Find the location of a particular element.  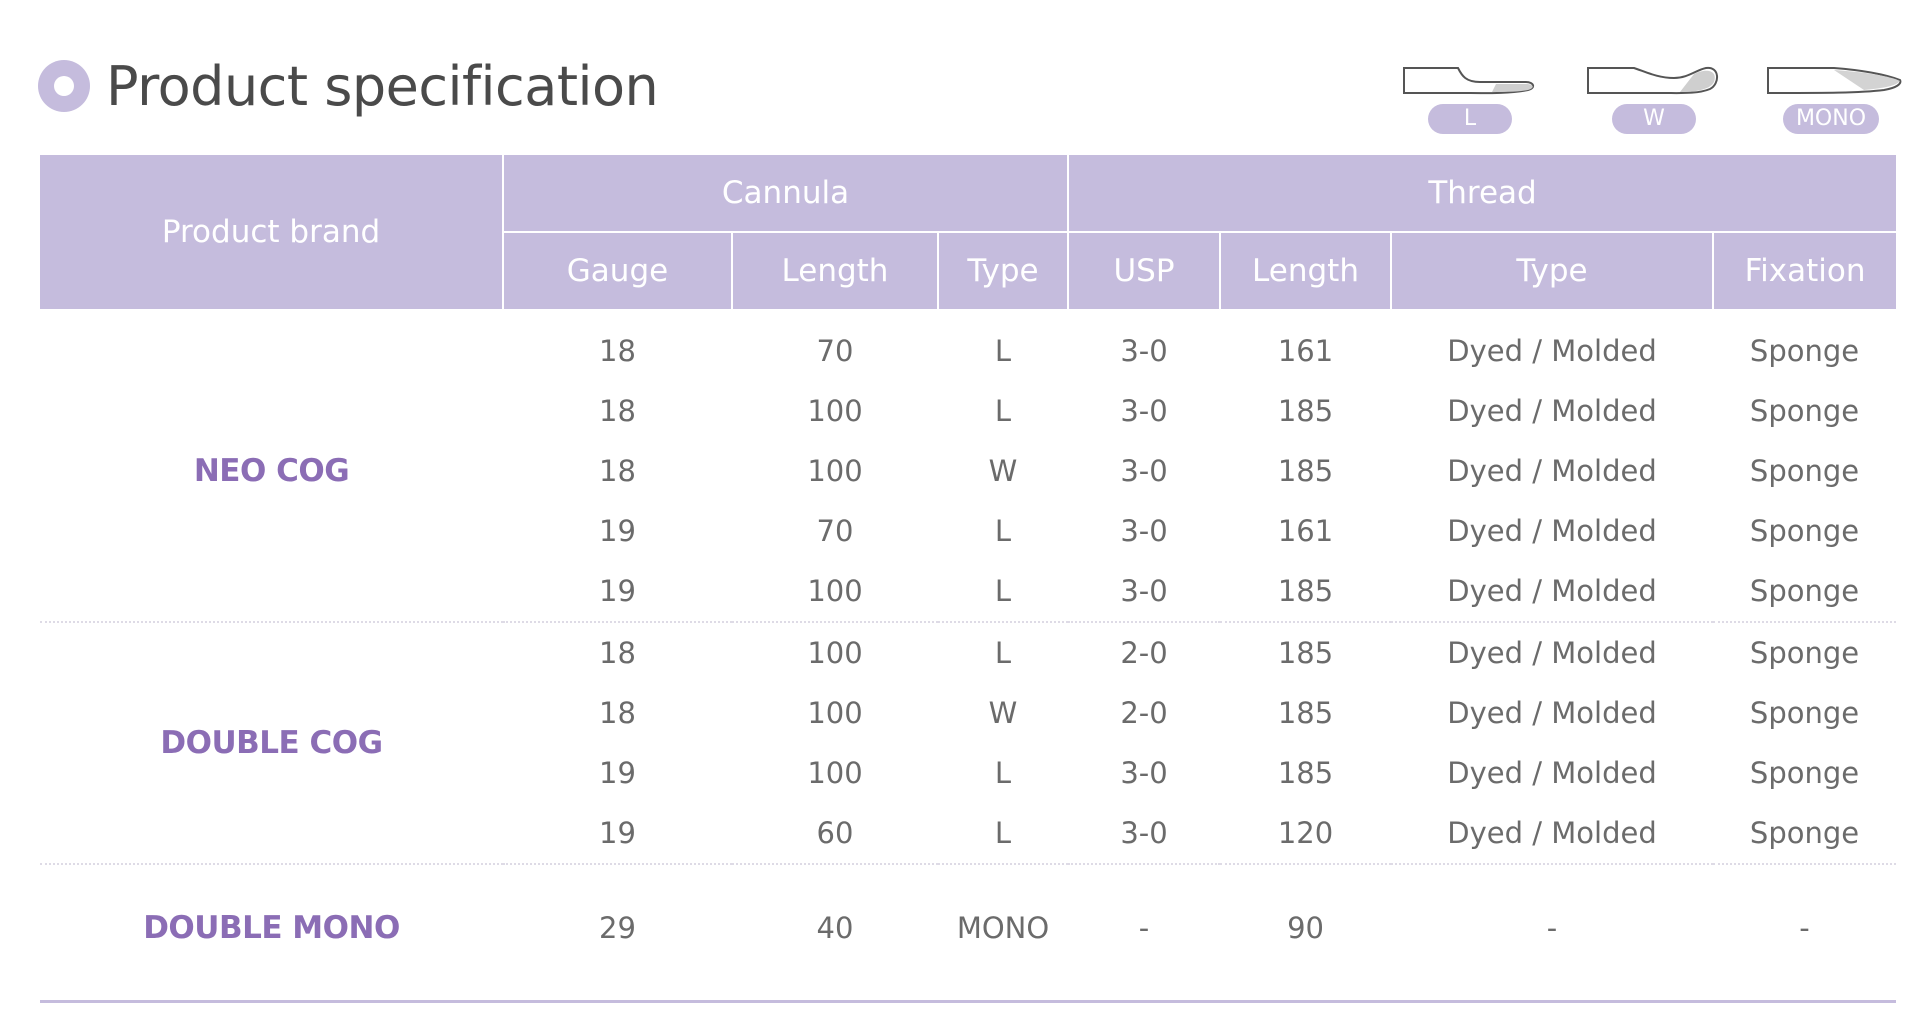

table-row: 19 60 L 3-0 120 Dyed / Molded Sponge is located at coordinates (968, 834).